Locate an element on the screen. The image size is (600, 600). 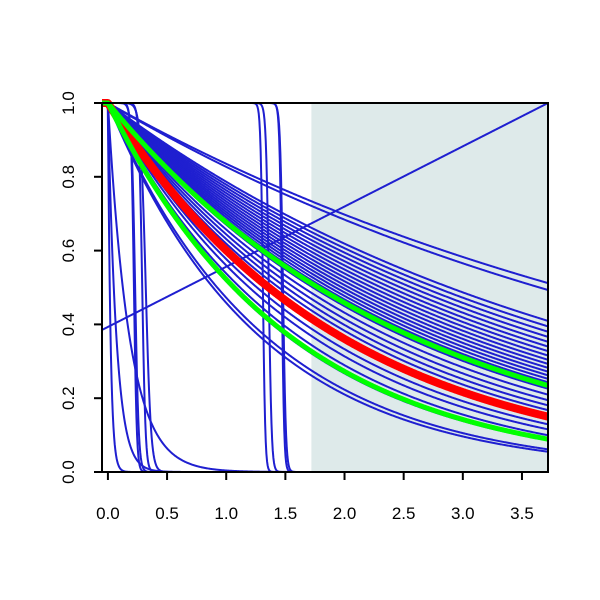
y-tick-label: 0.6 is located at coordinates (68, 251).